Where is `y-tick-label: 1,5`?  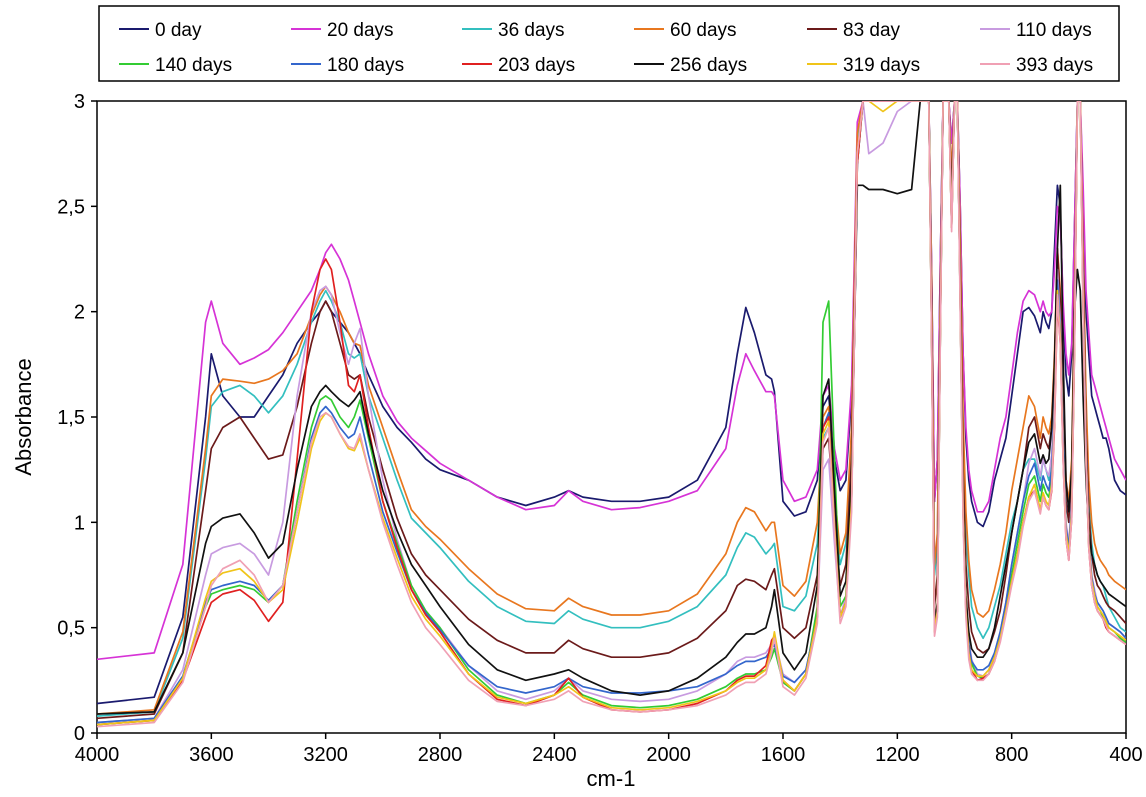
y-tick-label: 1,5 is located at coordinates (71, 418).